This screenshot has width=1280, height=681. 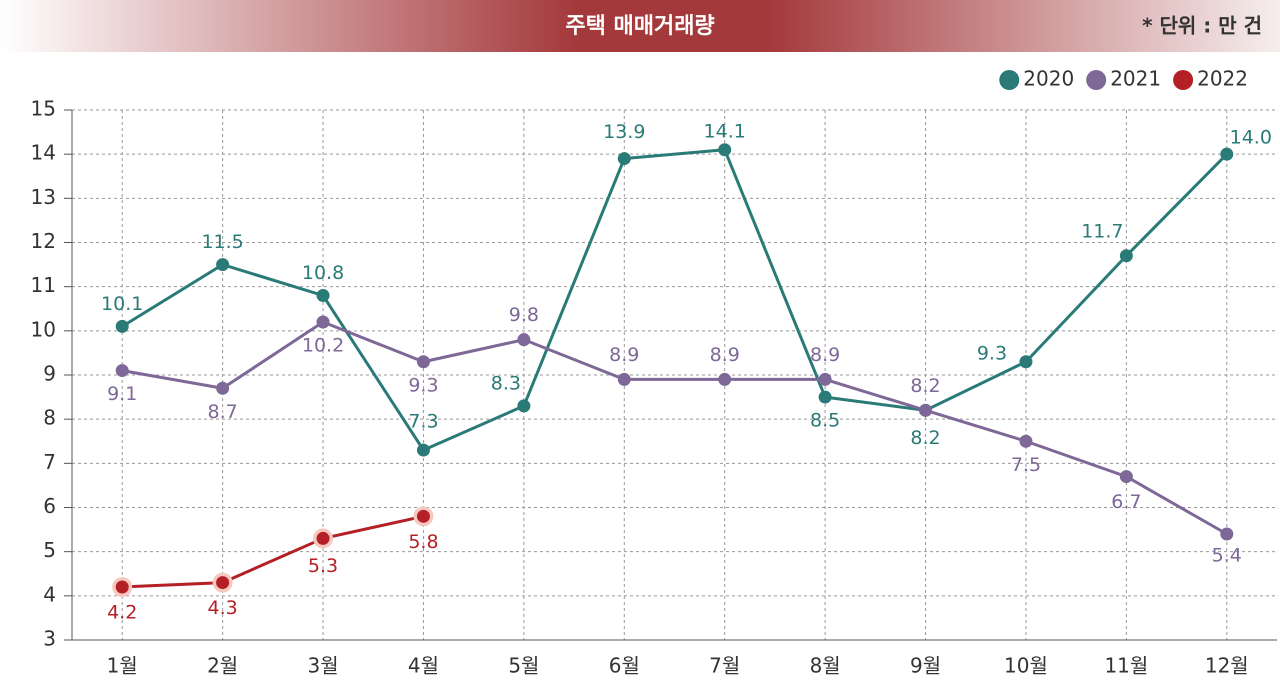 I want to click on data-label: 8.3, so click(x=506, y=383).